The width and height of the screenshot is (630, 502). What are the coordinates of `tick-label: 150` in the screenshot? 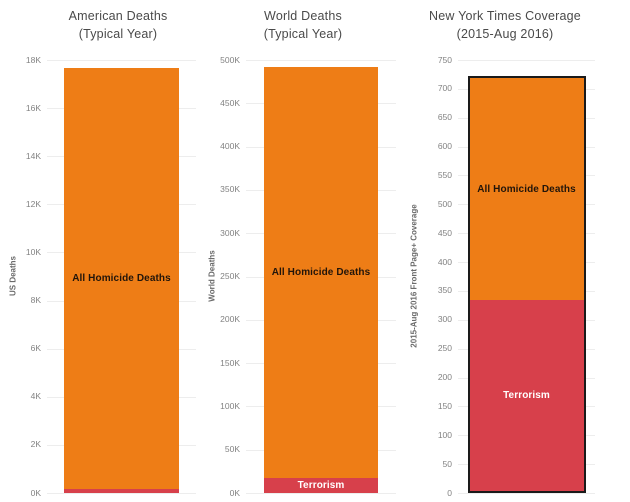 It's located at (444, 405).